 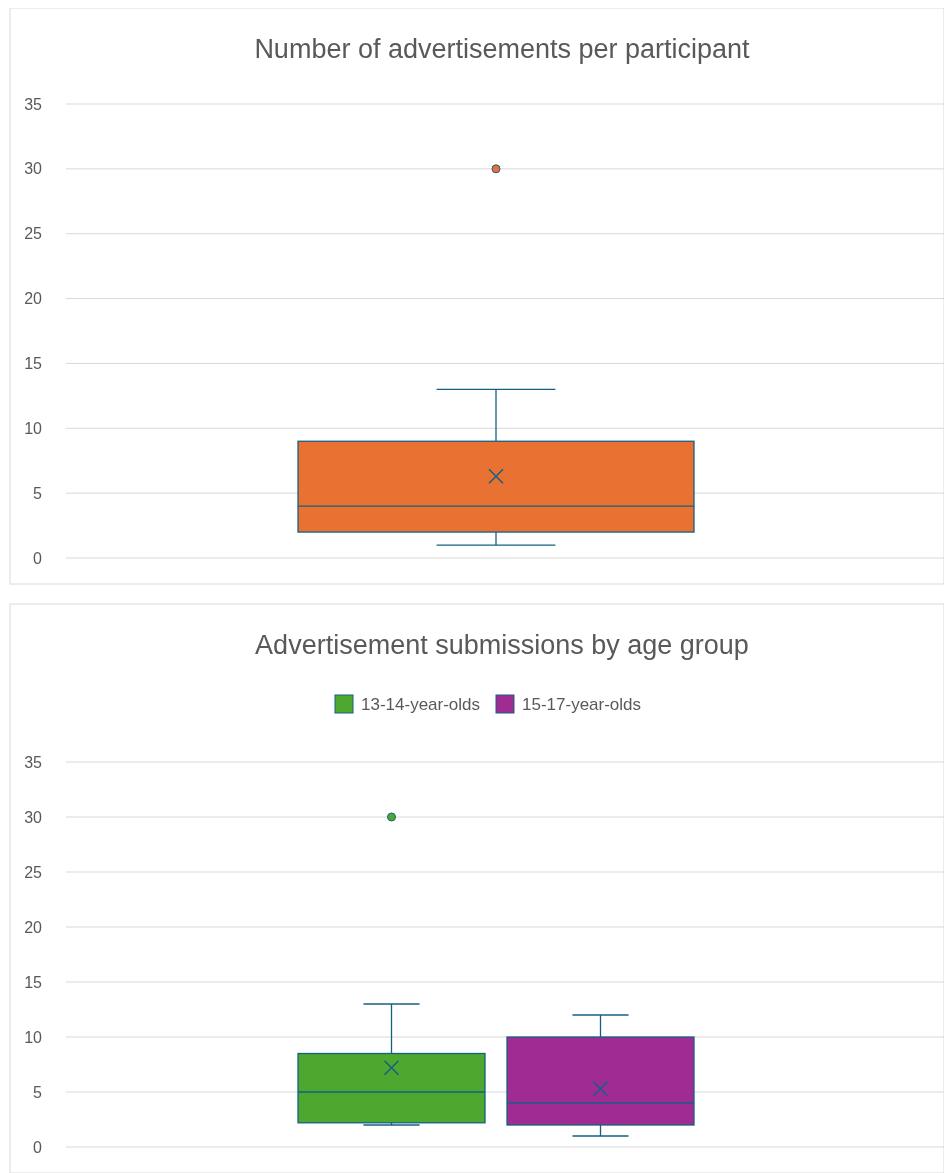 I want to click on legend-label: 13-14-year-olds, so click(x=421, y=704).